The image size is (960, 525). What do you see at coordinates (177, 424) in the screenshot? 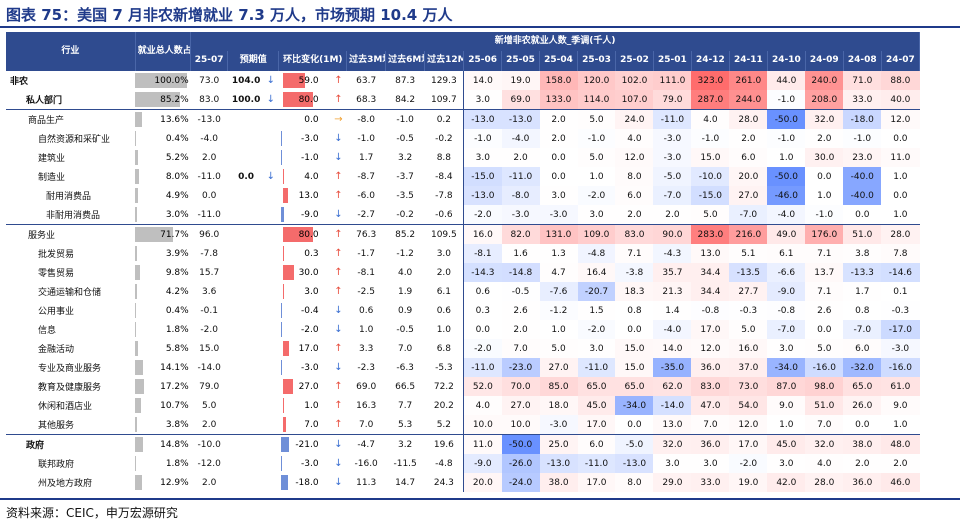
I see `share-value: 3.8%` at bounding box center [177, 424].